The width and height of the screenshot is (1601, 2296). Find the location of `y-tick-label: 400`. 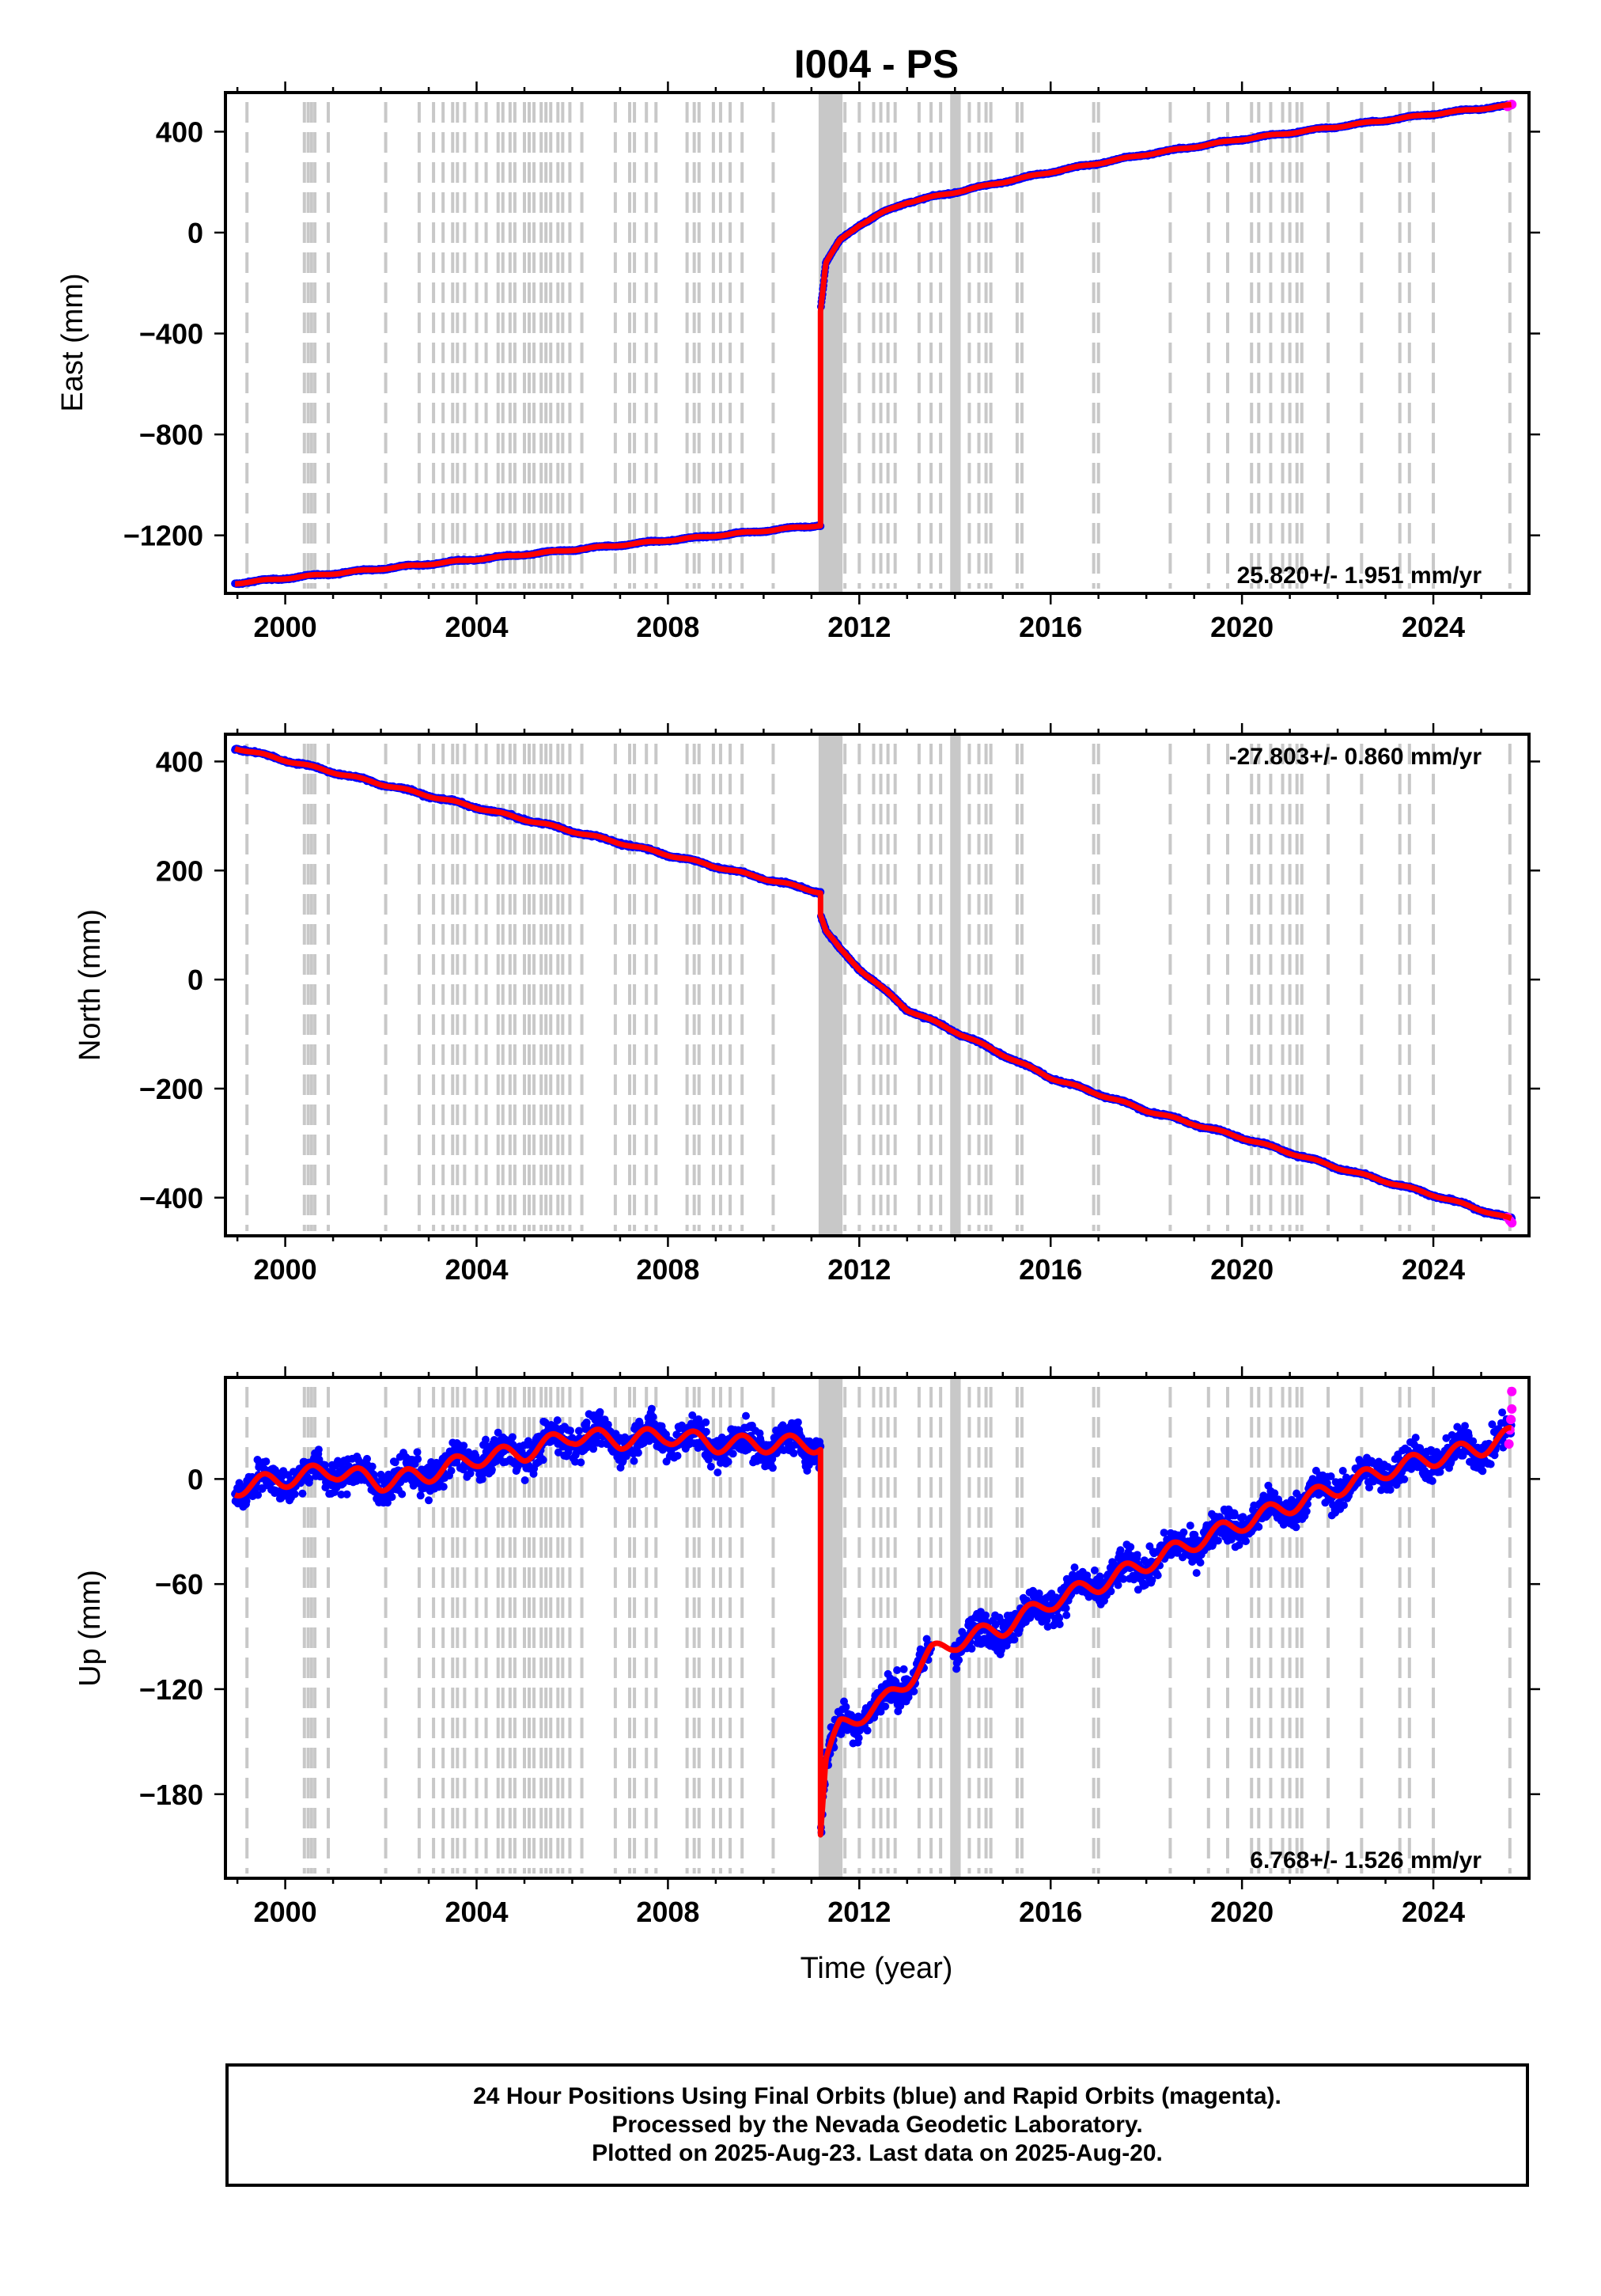

y-tick-label: 400 is located at coordinates (180, 132).